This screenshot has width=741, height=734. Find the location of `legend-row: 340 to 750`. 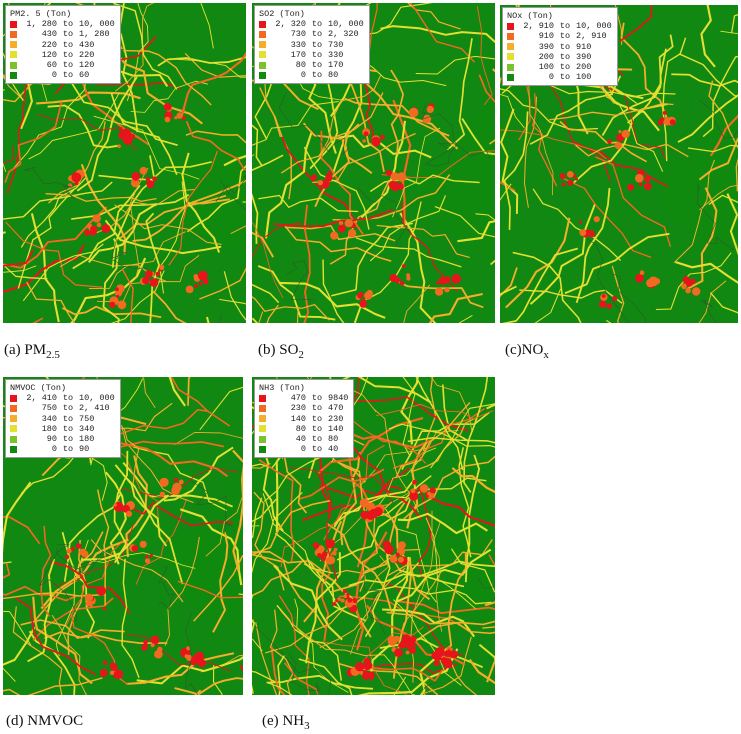

legend-row: 340 to 750 is located at coordinates (62, 419).